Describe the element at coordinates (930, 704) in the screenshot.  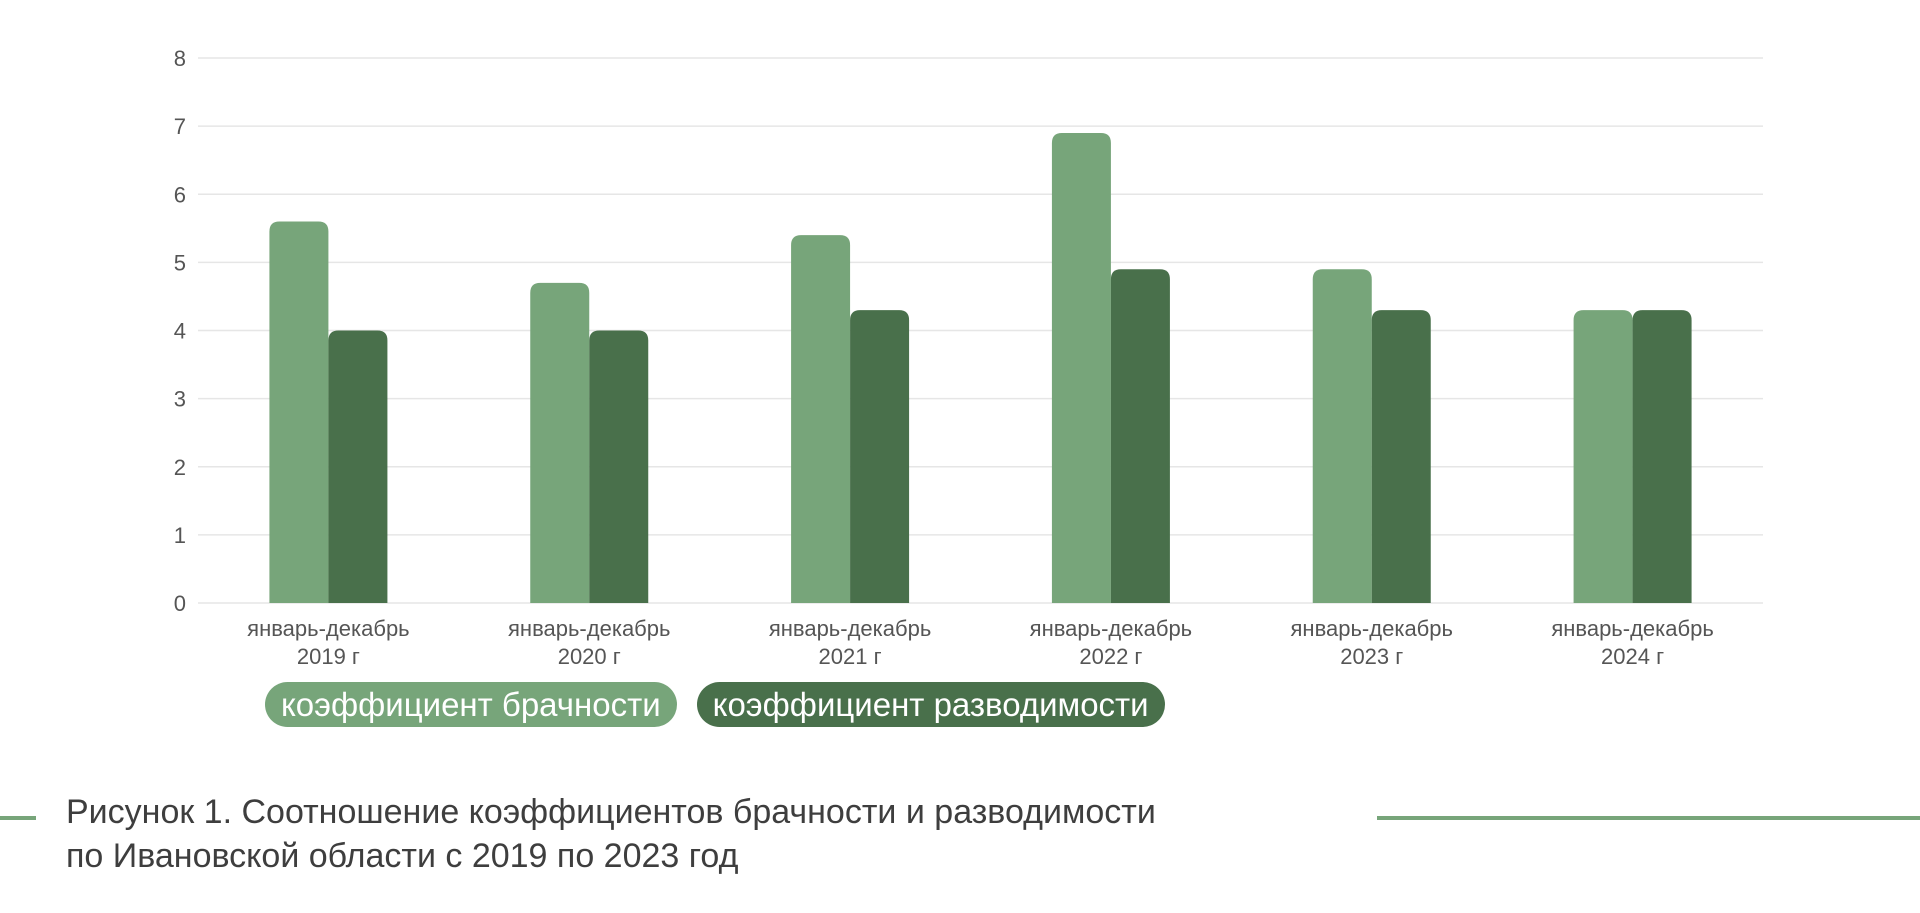
I see `legend-item-divorce: коэффициент разводимости` at that location.